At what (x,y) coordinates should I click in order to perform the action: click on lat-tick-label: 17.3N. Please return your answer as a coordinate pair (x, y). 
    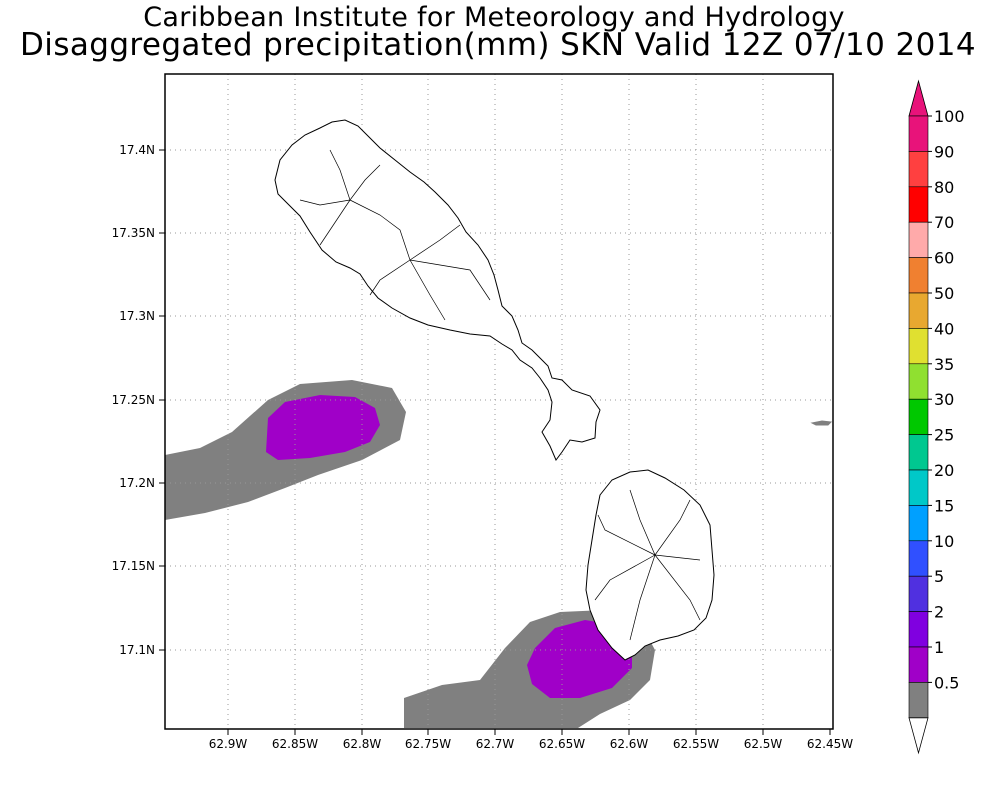
    Looking at the image, I should click on (137, 316).